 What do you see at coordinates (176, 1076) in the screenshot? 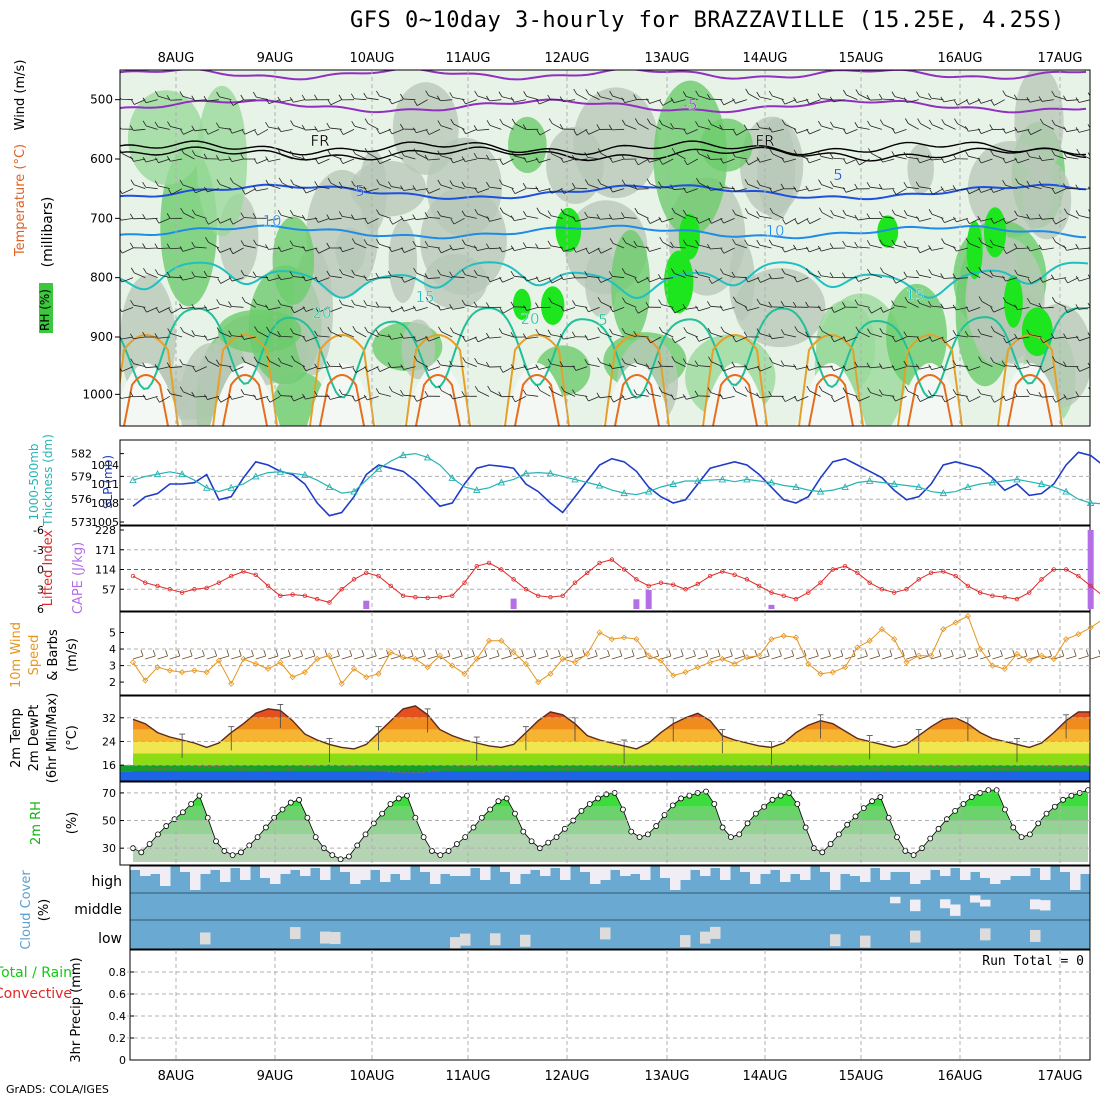
I see `bottom-date-label: 8AUG` at bounding box center [176, 1076].